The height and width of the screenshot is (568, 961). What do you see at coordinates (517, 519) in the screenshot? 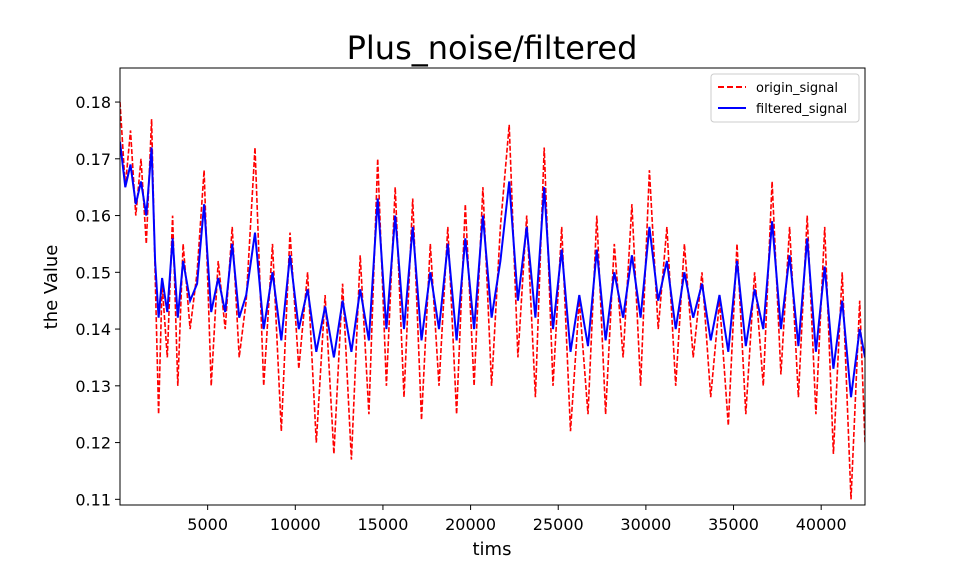
I see `x-axis: 5000 10000 15000 20000 25000 30000 35000 40000` at bounding box center [517, 519].